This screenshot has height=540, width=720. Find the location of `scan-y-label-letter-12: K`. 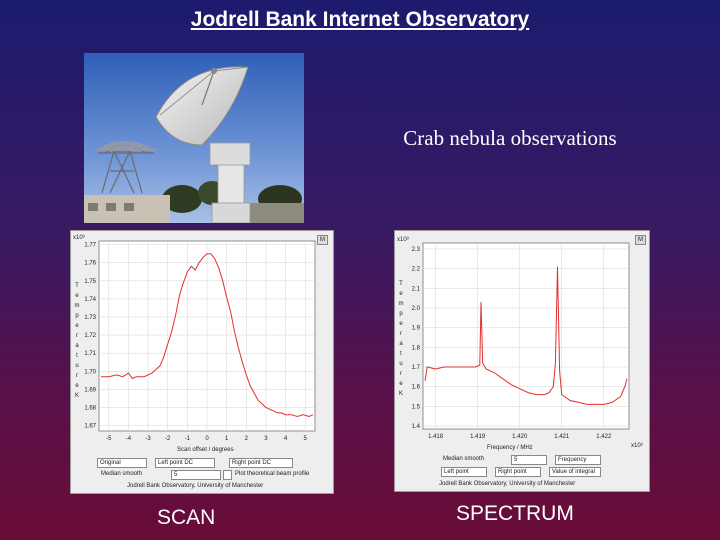

scan-y-label-letter-12: K is located at coordinates (76, 396).